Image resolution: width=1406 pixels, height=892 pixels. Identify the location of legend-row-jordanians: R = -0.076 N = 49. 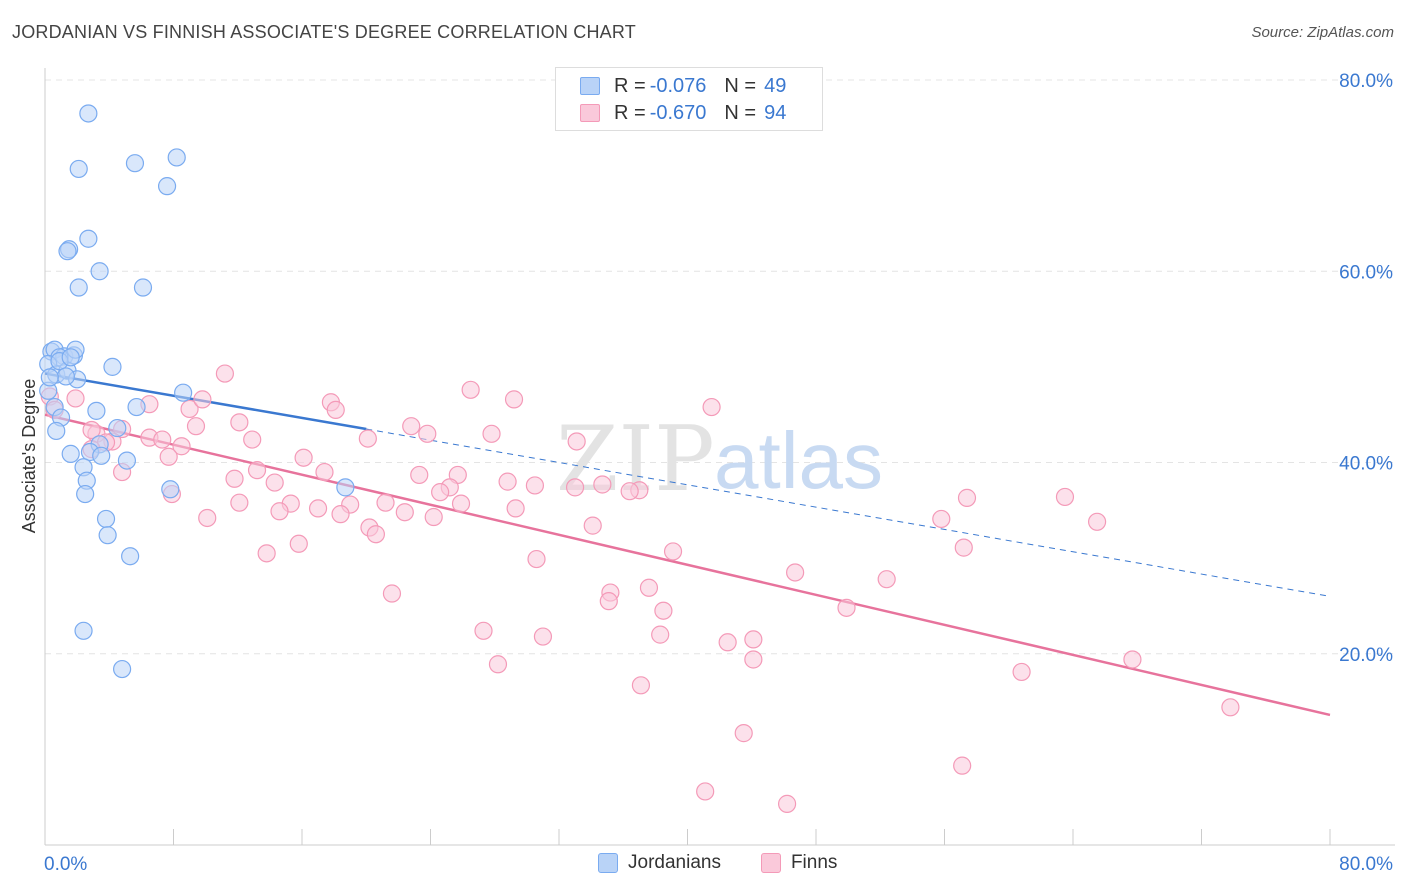
(683, 86).